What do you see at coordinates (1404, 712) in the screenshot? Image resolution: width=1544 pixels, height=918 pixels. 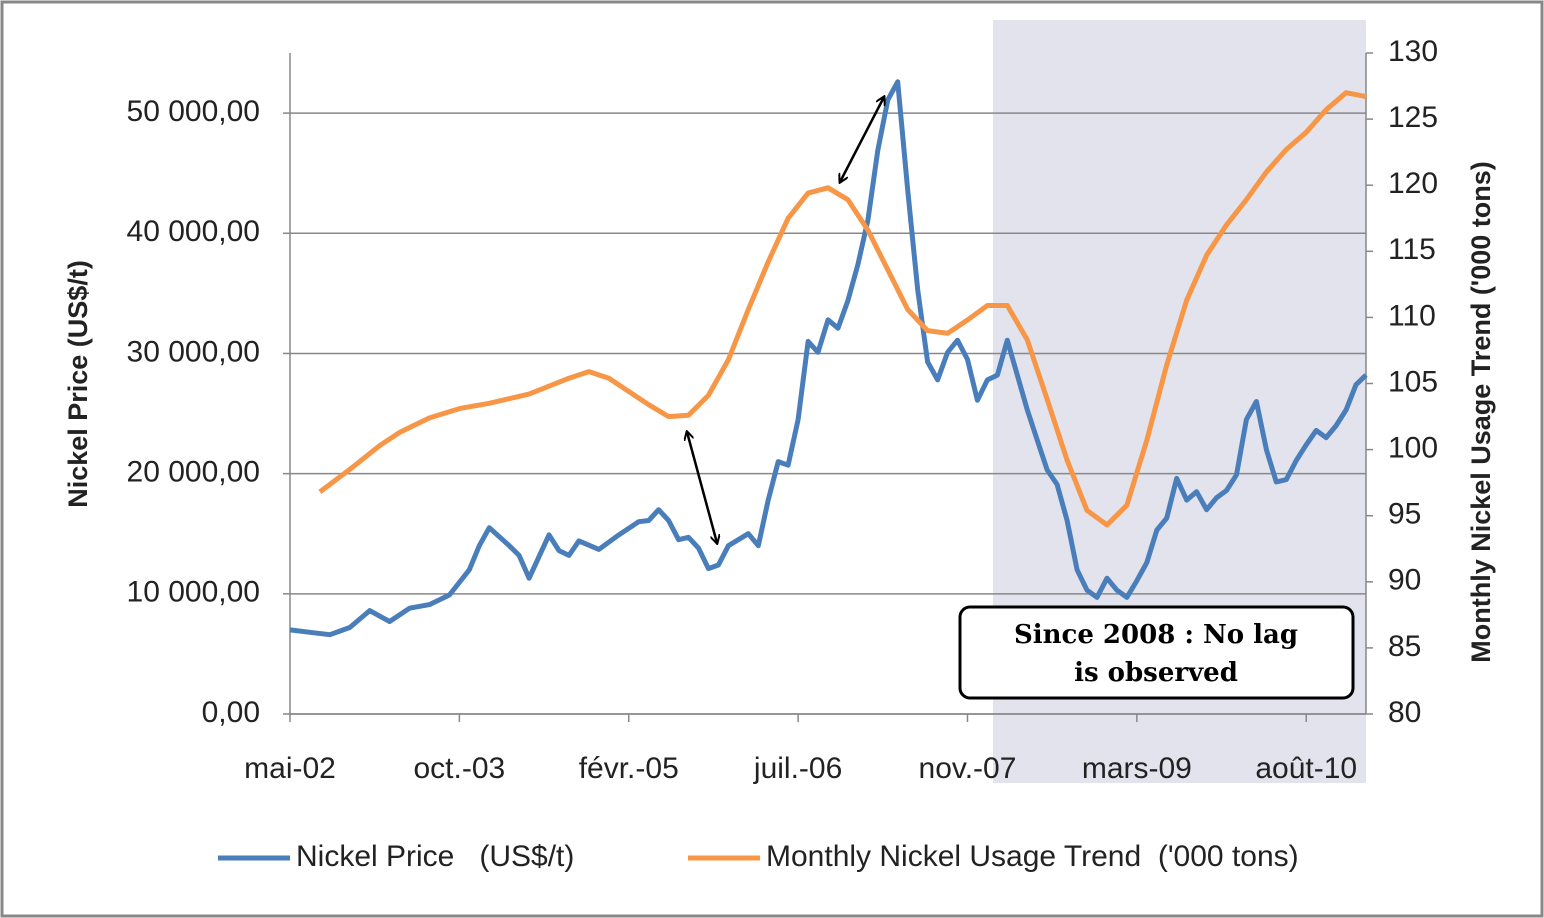 I see `y2-tick-label: 80` at bounding box center [1404, 712].